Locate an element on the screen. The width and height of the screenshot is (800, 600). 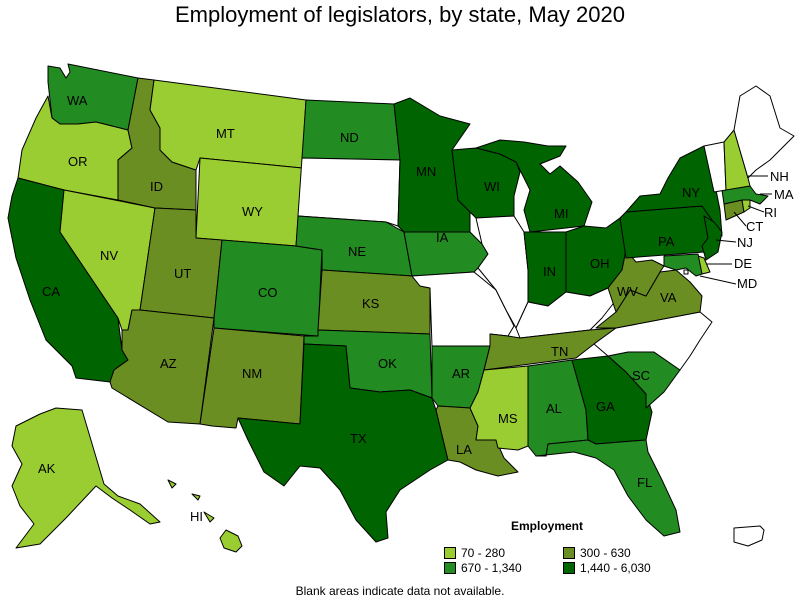
label-ar: AR is located at coordinates (461, 373).